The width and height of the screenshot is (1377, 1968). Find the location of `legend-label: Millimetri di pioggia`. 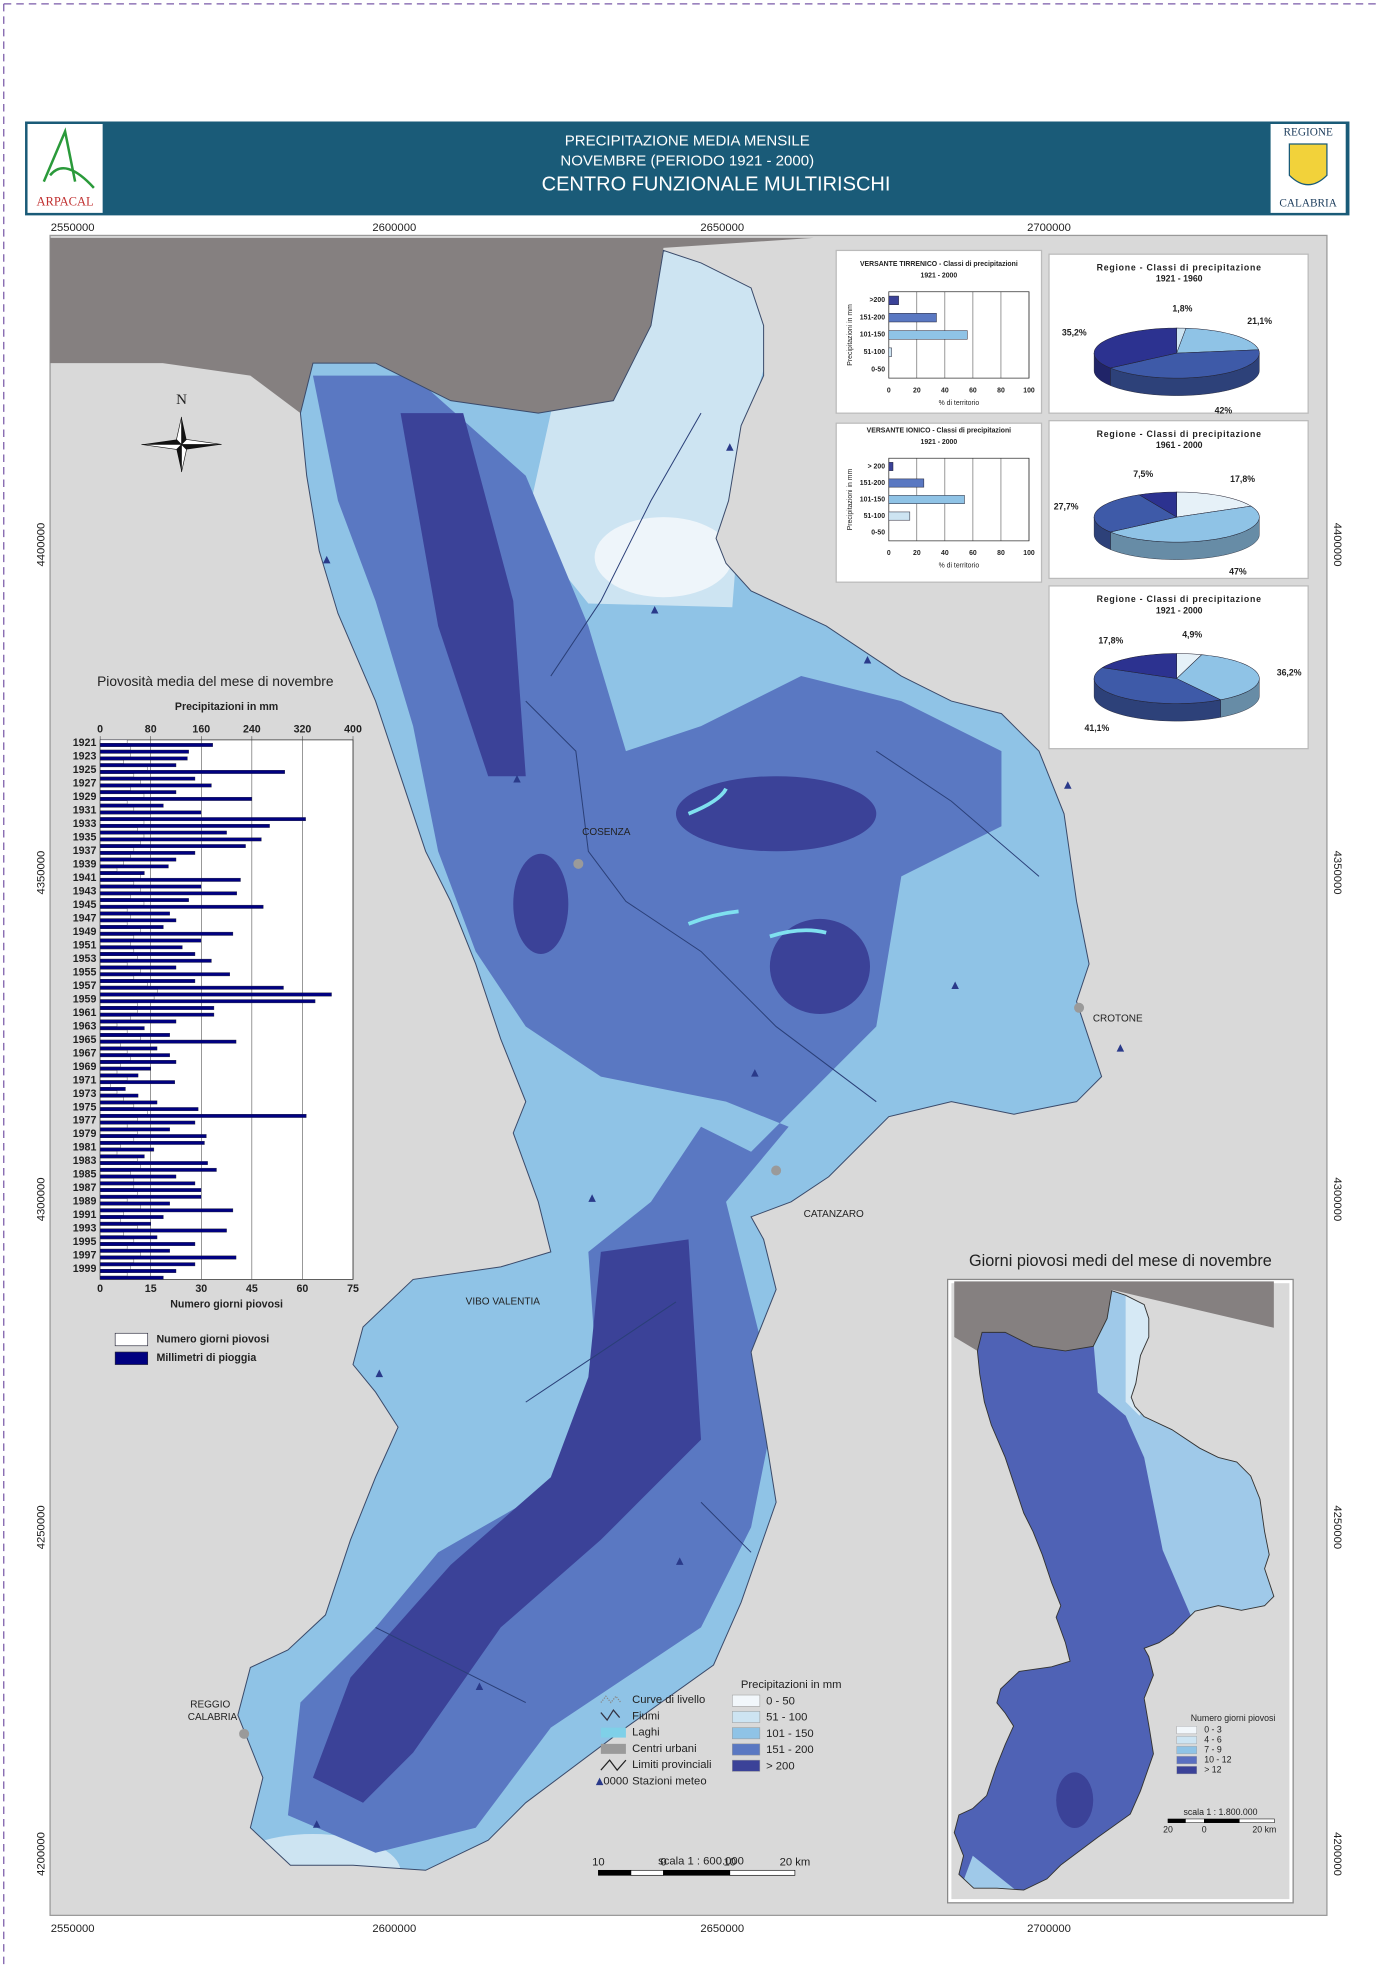

legend-label: Millimetri di pioggia is located at coordinates (206, 1358).